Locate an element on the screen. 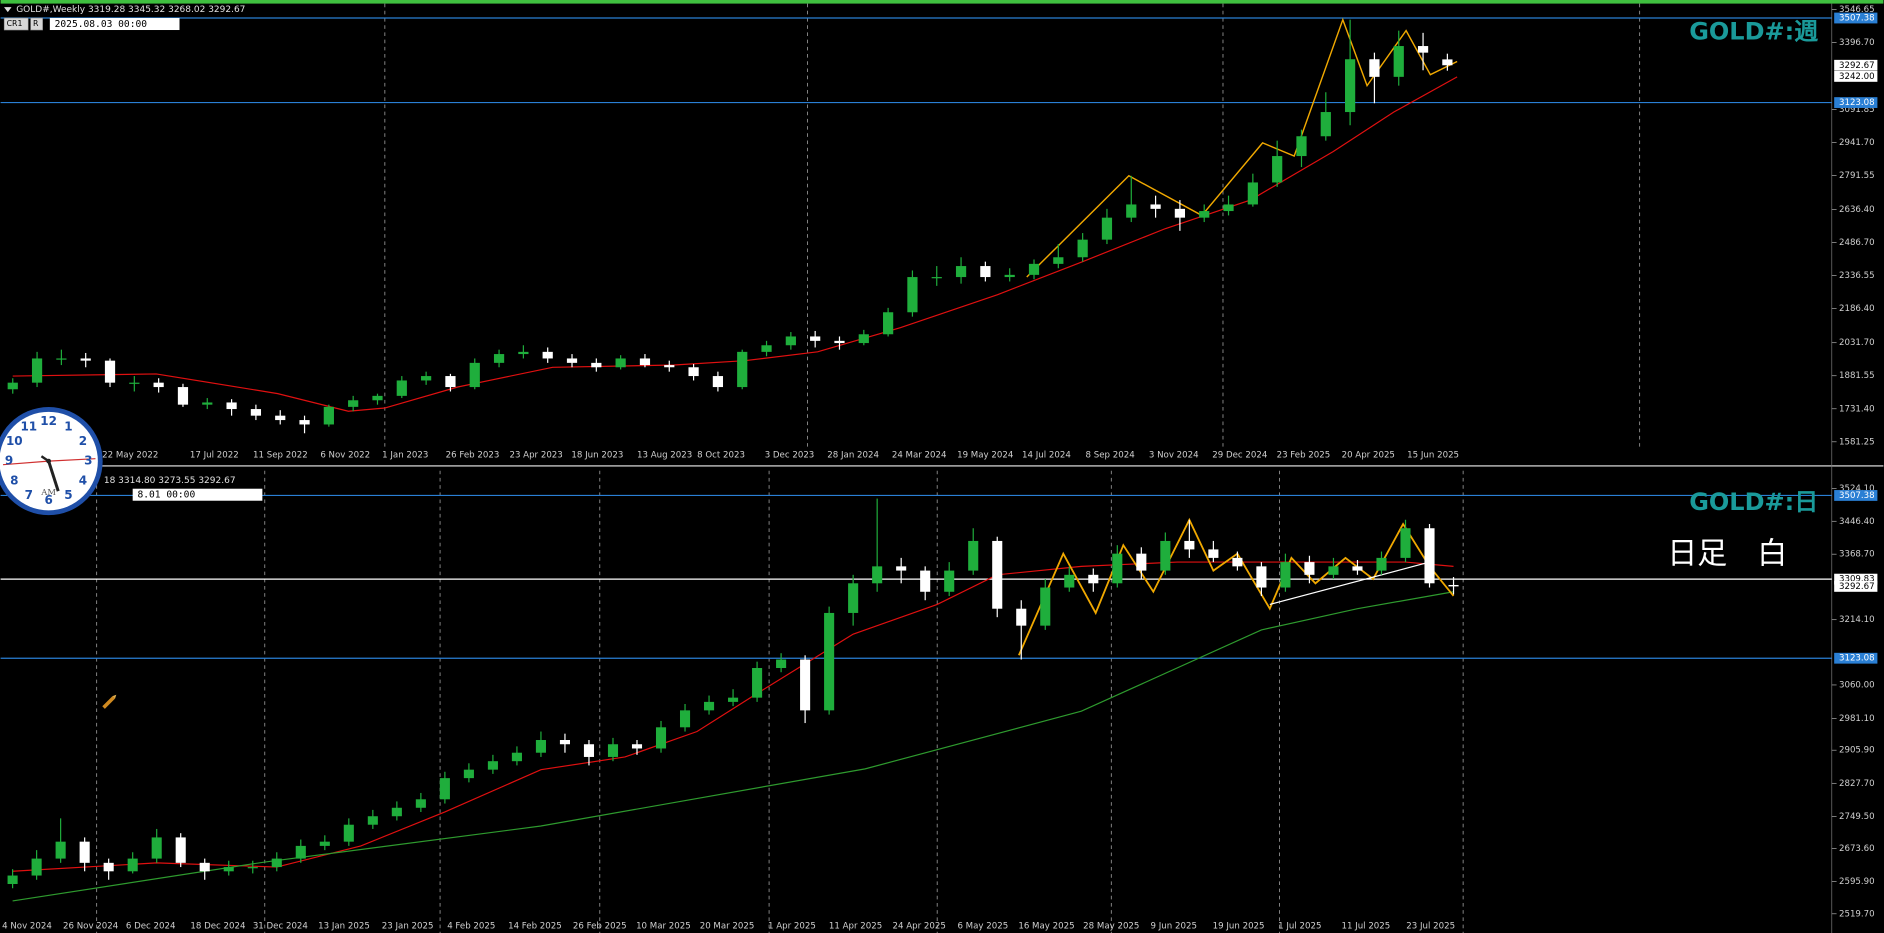 The width and height of the screenshot is (1884, 933). clock-numeral: 1 is located at coordinates (68, 426).